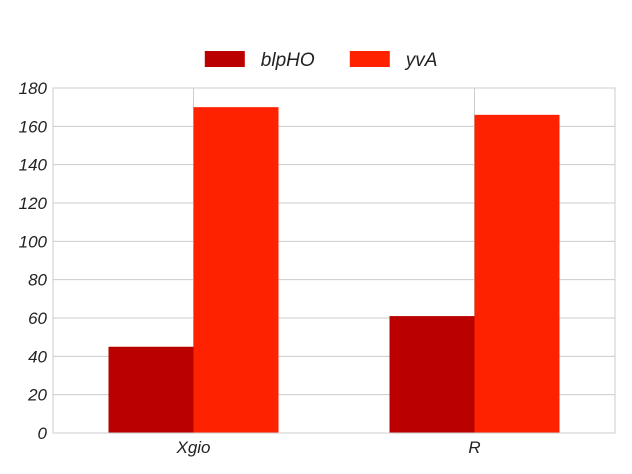 This screenshot has height=474, width=632. What do you see at coordinates (37, 318) in the screenshot?
I see `y-tick-label: 60` at bounding box center [37, 318].